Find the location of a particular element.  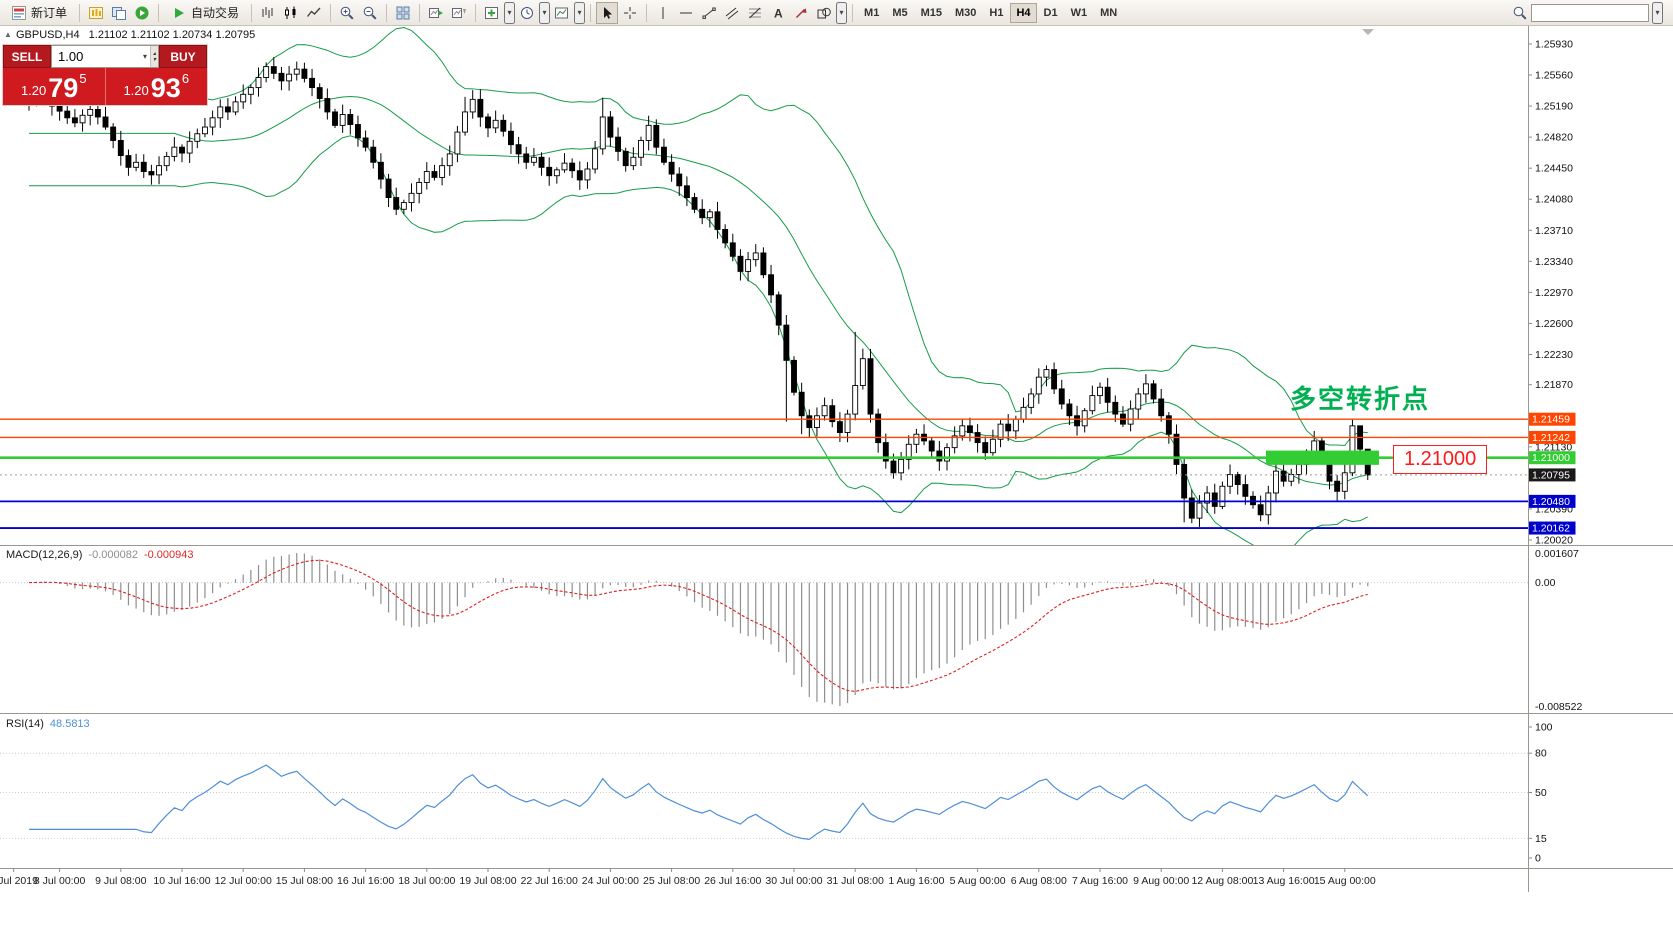

bid-price-display: 1.20 79 5 is located at coordinates (54, 86).